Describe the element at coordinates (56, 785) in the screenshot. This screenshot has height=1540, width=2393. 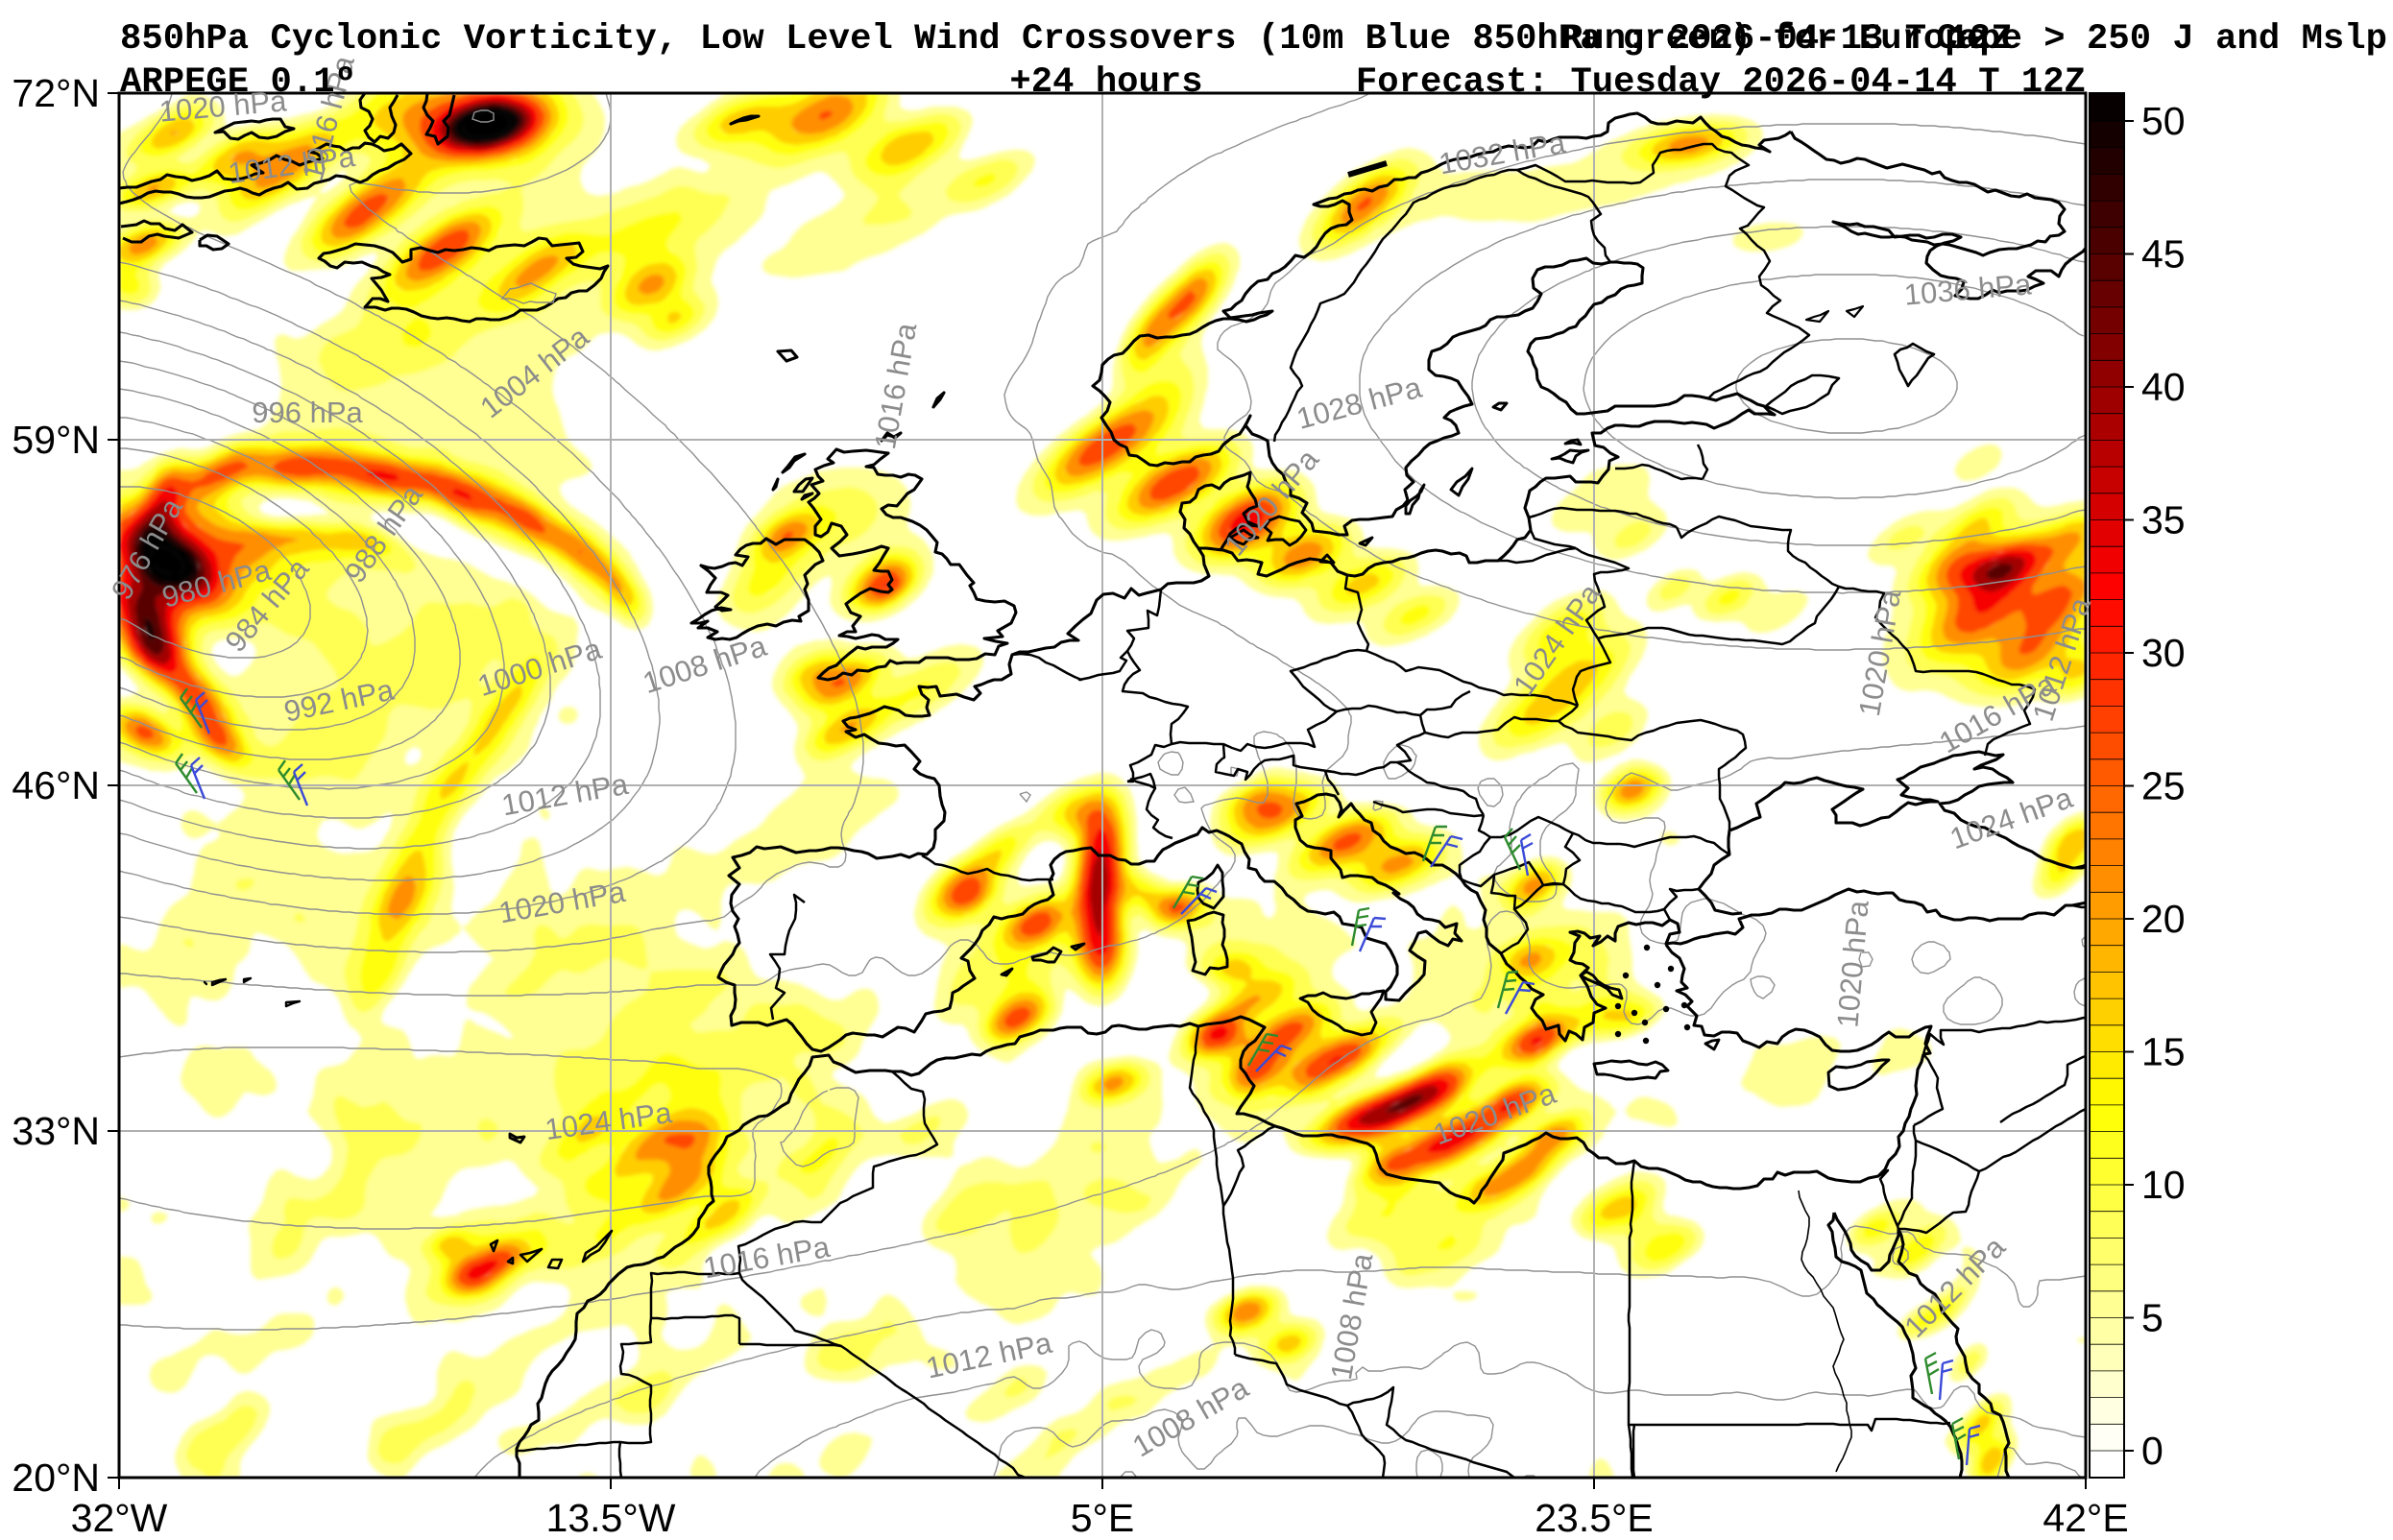
I see `svg-text: 46°N` at that location.